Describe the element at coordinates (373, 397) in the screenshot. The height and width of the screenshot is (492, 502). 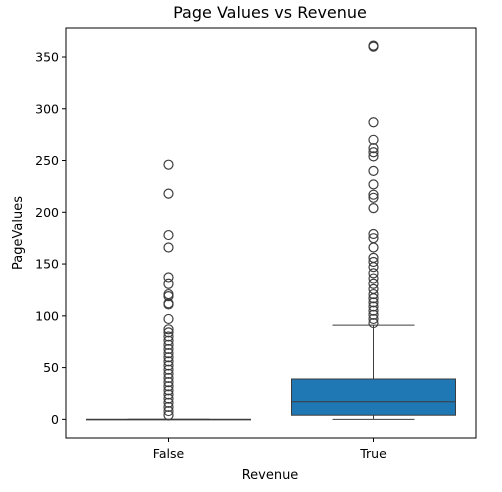
I see `iqr-box` at that location.